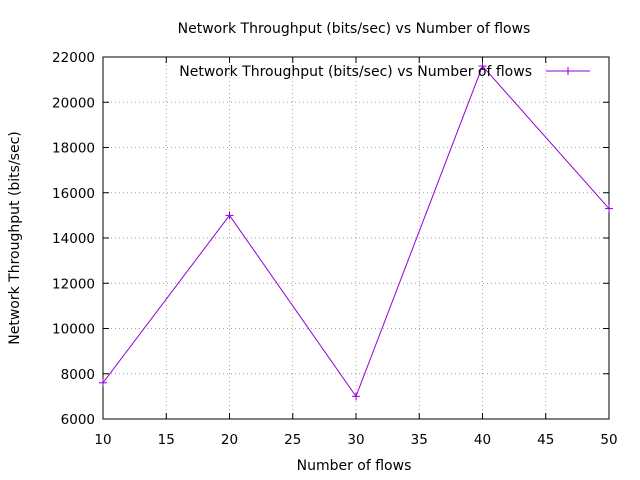  I want to click on x-tick-label: 10, so click(102, 440).